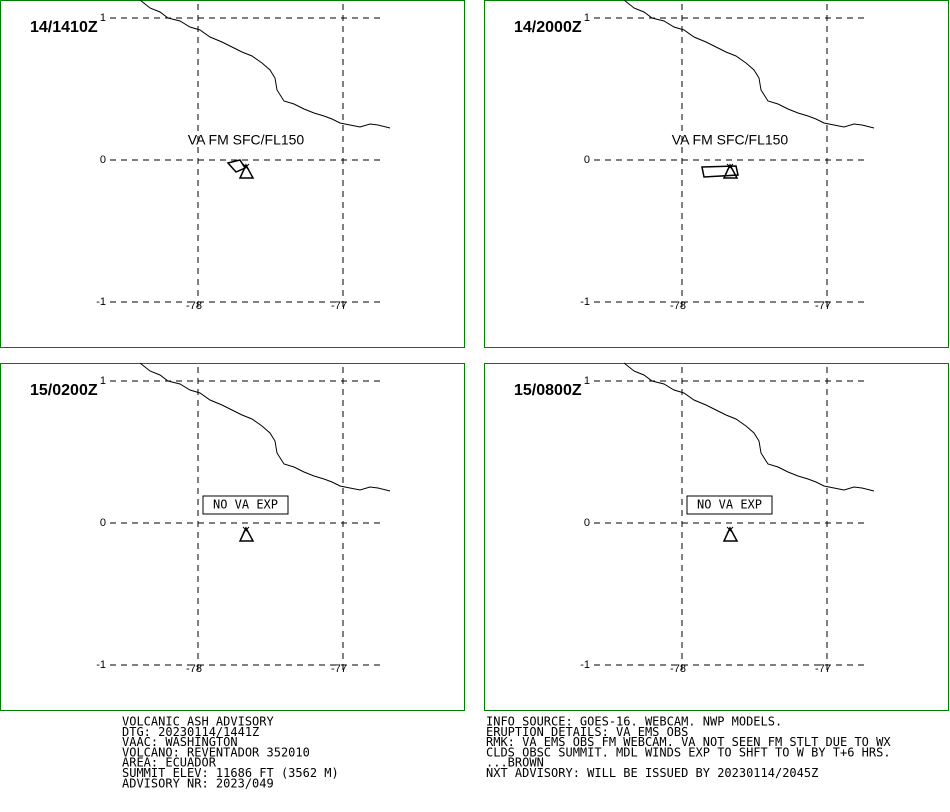 The width and height of the screenshot is (950, 812). Describe the element at coordinates (216, 752) in the screenshot. I see `advisory-line: VOLCANO: REVENTADOR 352010` at that location.